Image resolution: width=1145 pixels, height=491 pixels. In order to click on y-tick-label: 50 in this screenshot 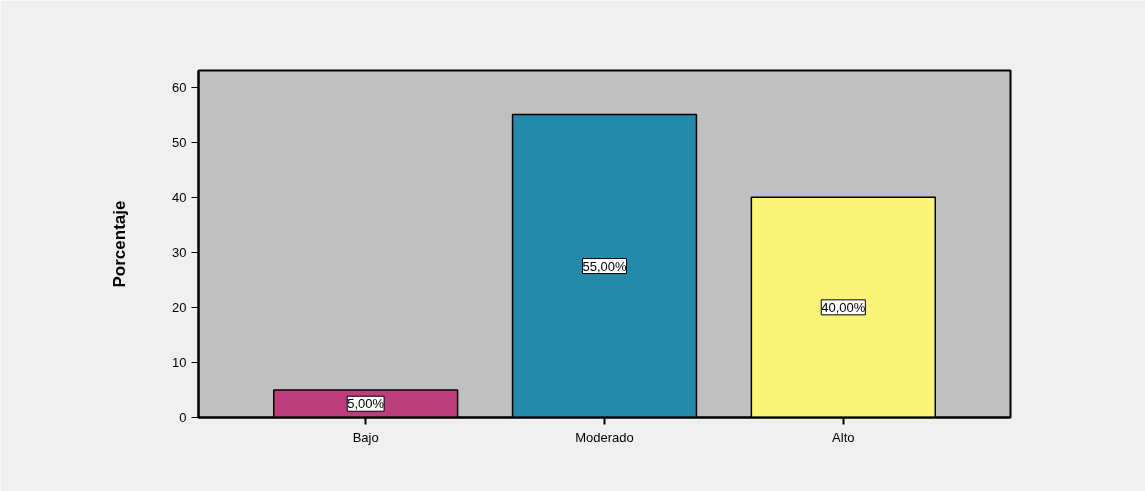, I will do `click(179, 142)`.